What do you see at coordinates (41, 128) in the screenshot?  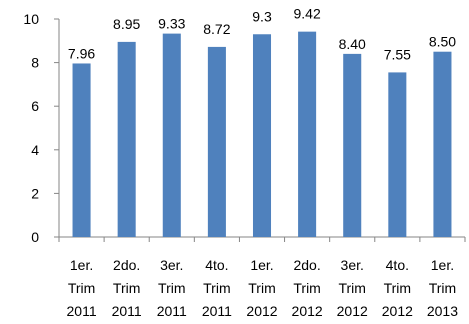 I see `y-axis: 0 2 4 6 8 10` at bounding box center [41, 128].